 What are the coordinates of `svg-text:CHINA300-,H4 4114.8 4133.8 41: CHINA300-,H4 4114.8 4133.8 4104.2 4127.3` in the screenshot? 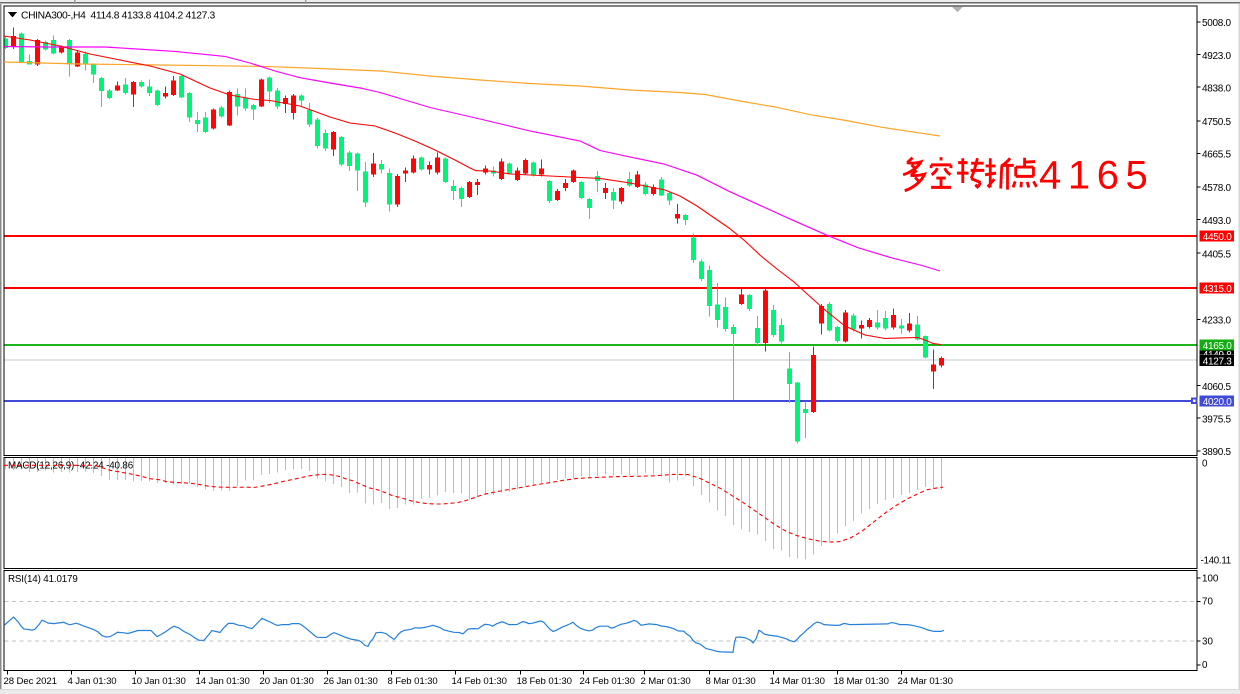 It's located at (118, 16).